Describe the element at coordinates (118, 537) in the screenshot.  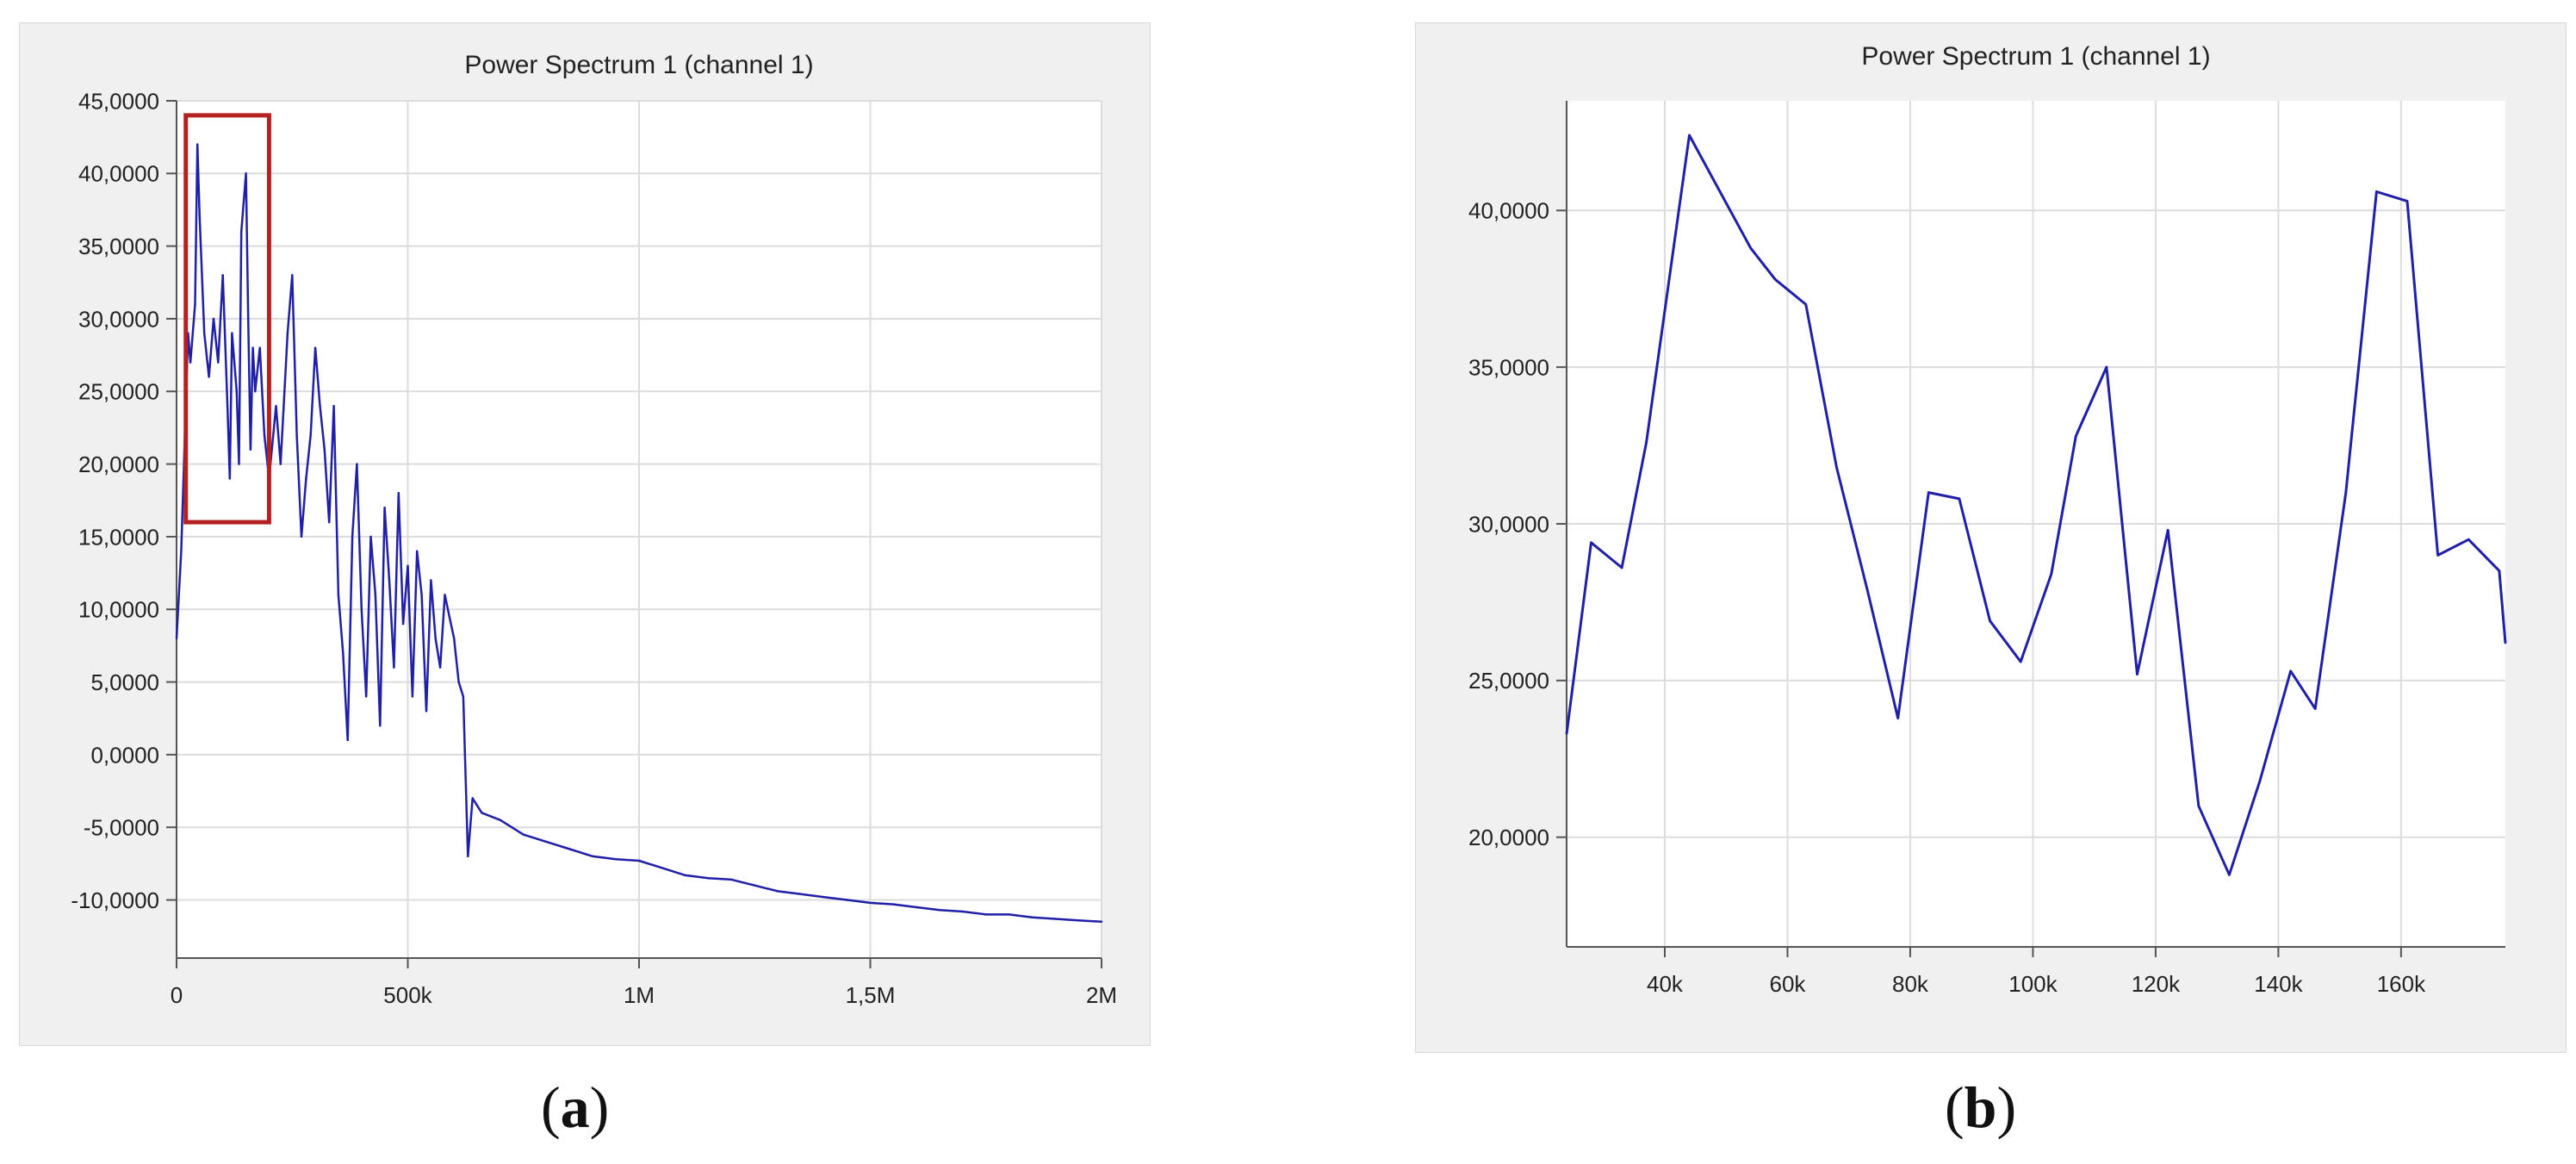
I see `y-tick-label: 15,0000` at that location.